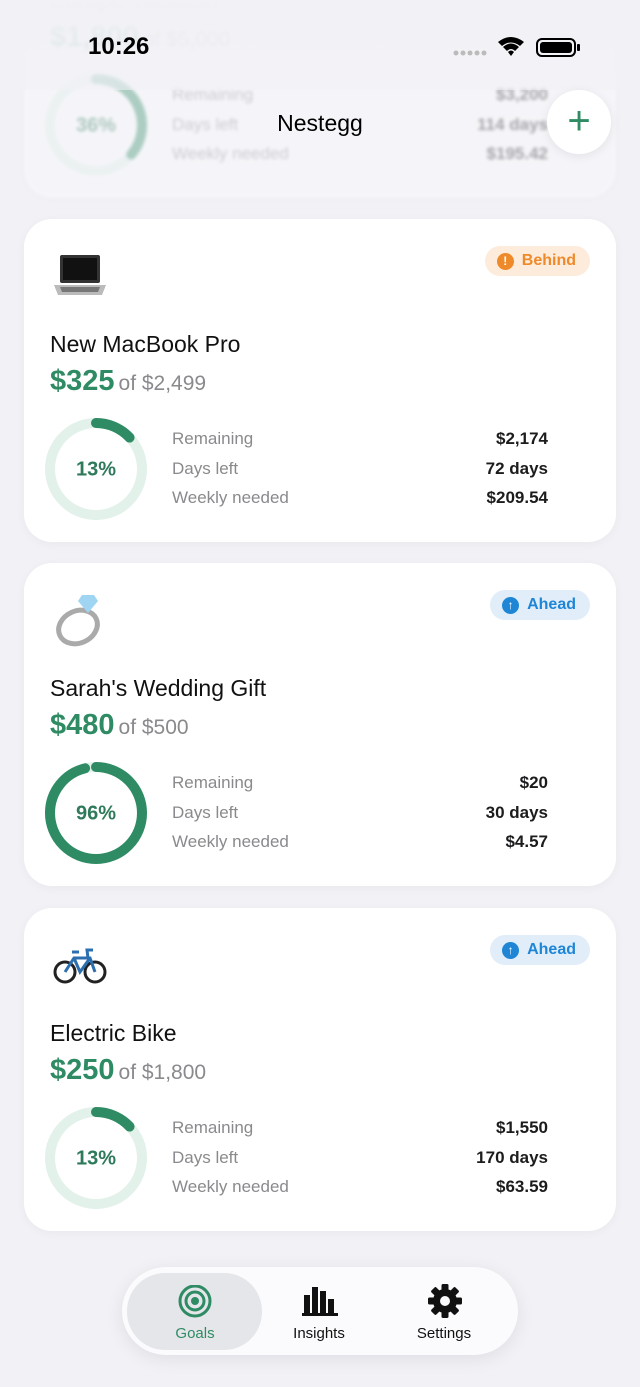 This screenshot has width=640, height=1387. I want to click on stat-row: Weekly needed $209.54, so click(360, 500).